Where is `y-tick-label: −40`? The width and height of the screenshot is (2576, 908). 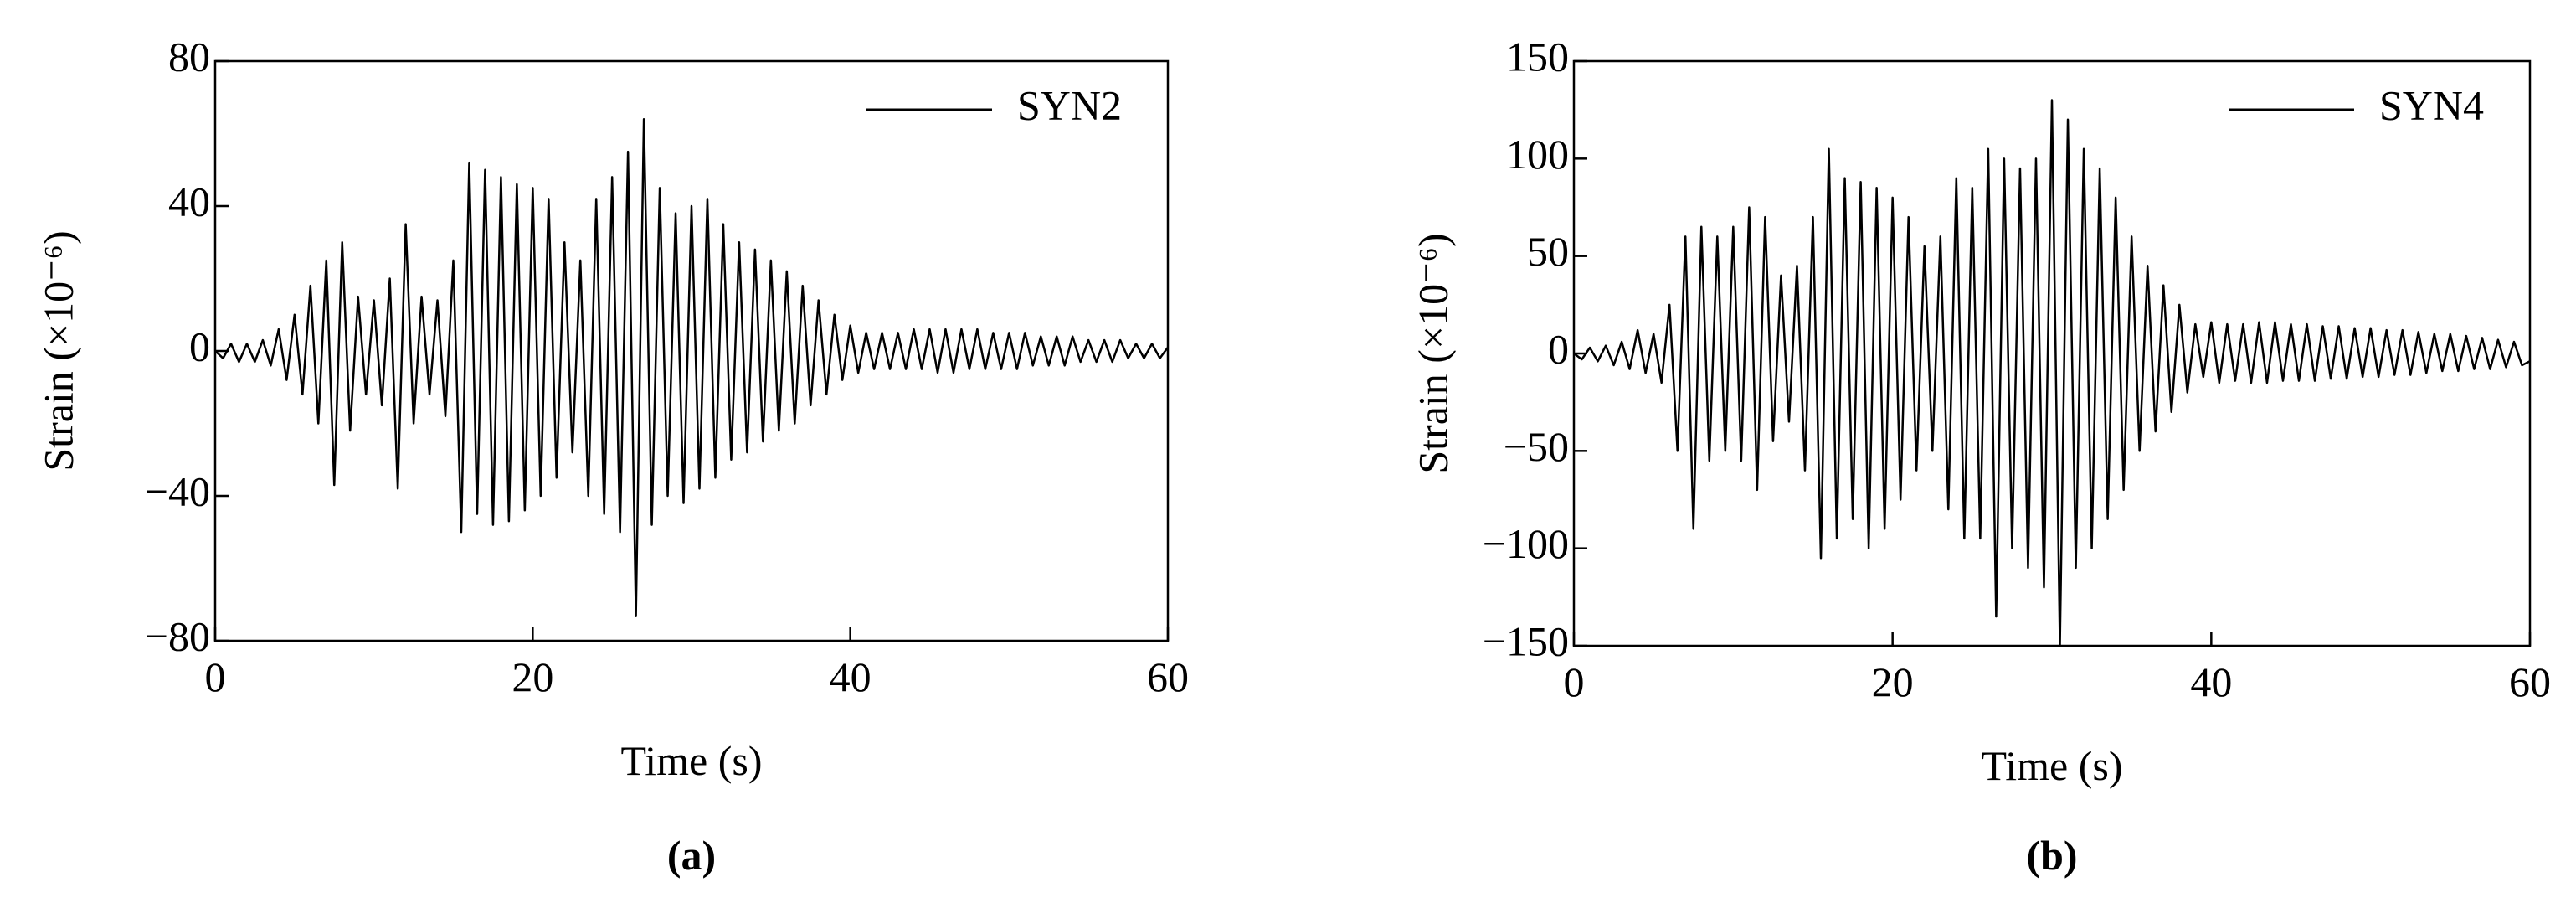
y-tick-label: −40 is located at coordinates (178, 490).